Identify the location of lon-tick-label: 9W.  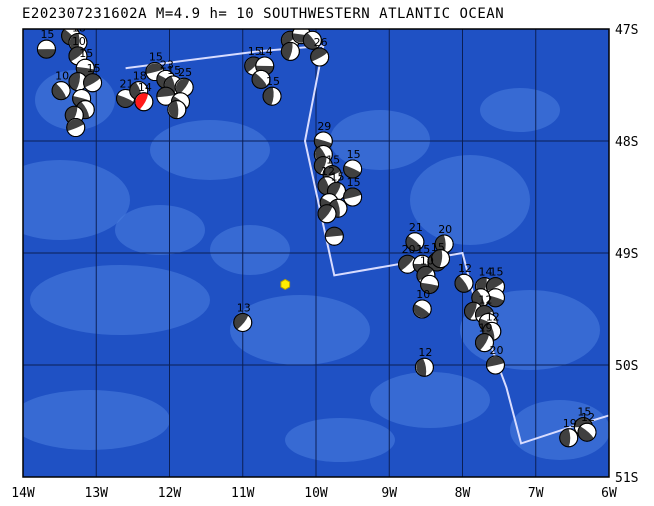
(389, 493).